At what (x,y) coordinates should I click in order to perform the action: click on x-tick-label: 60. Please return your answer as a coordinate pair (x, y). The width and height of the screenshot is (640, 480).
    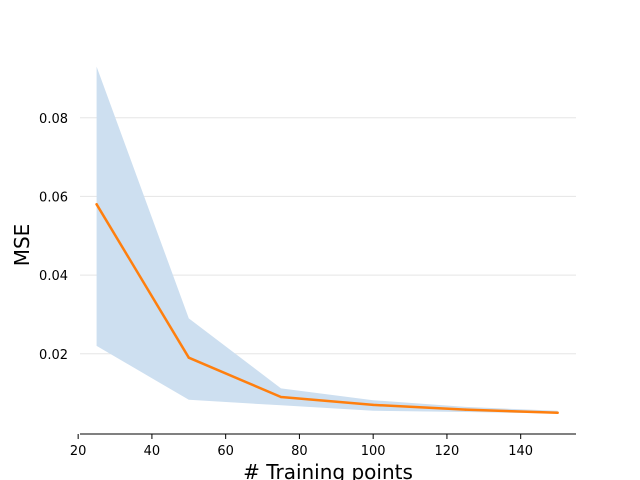
    Looking at the image, I should click on (225, 451).